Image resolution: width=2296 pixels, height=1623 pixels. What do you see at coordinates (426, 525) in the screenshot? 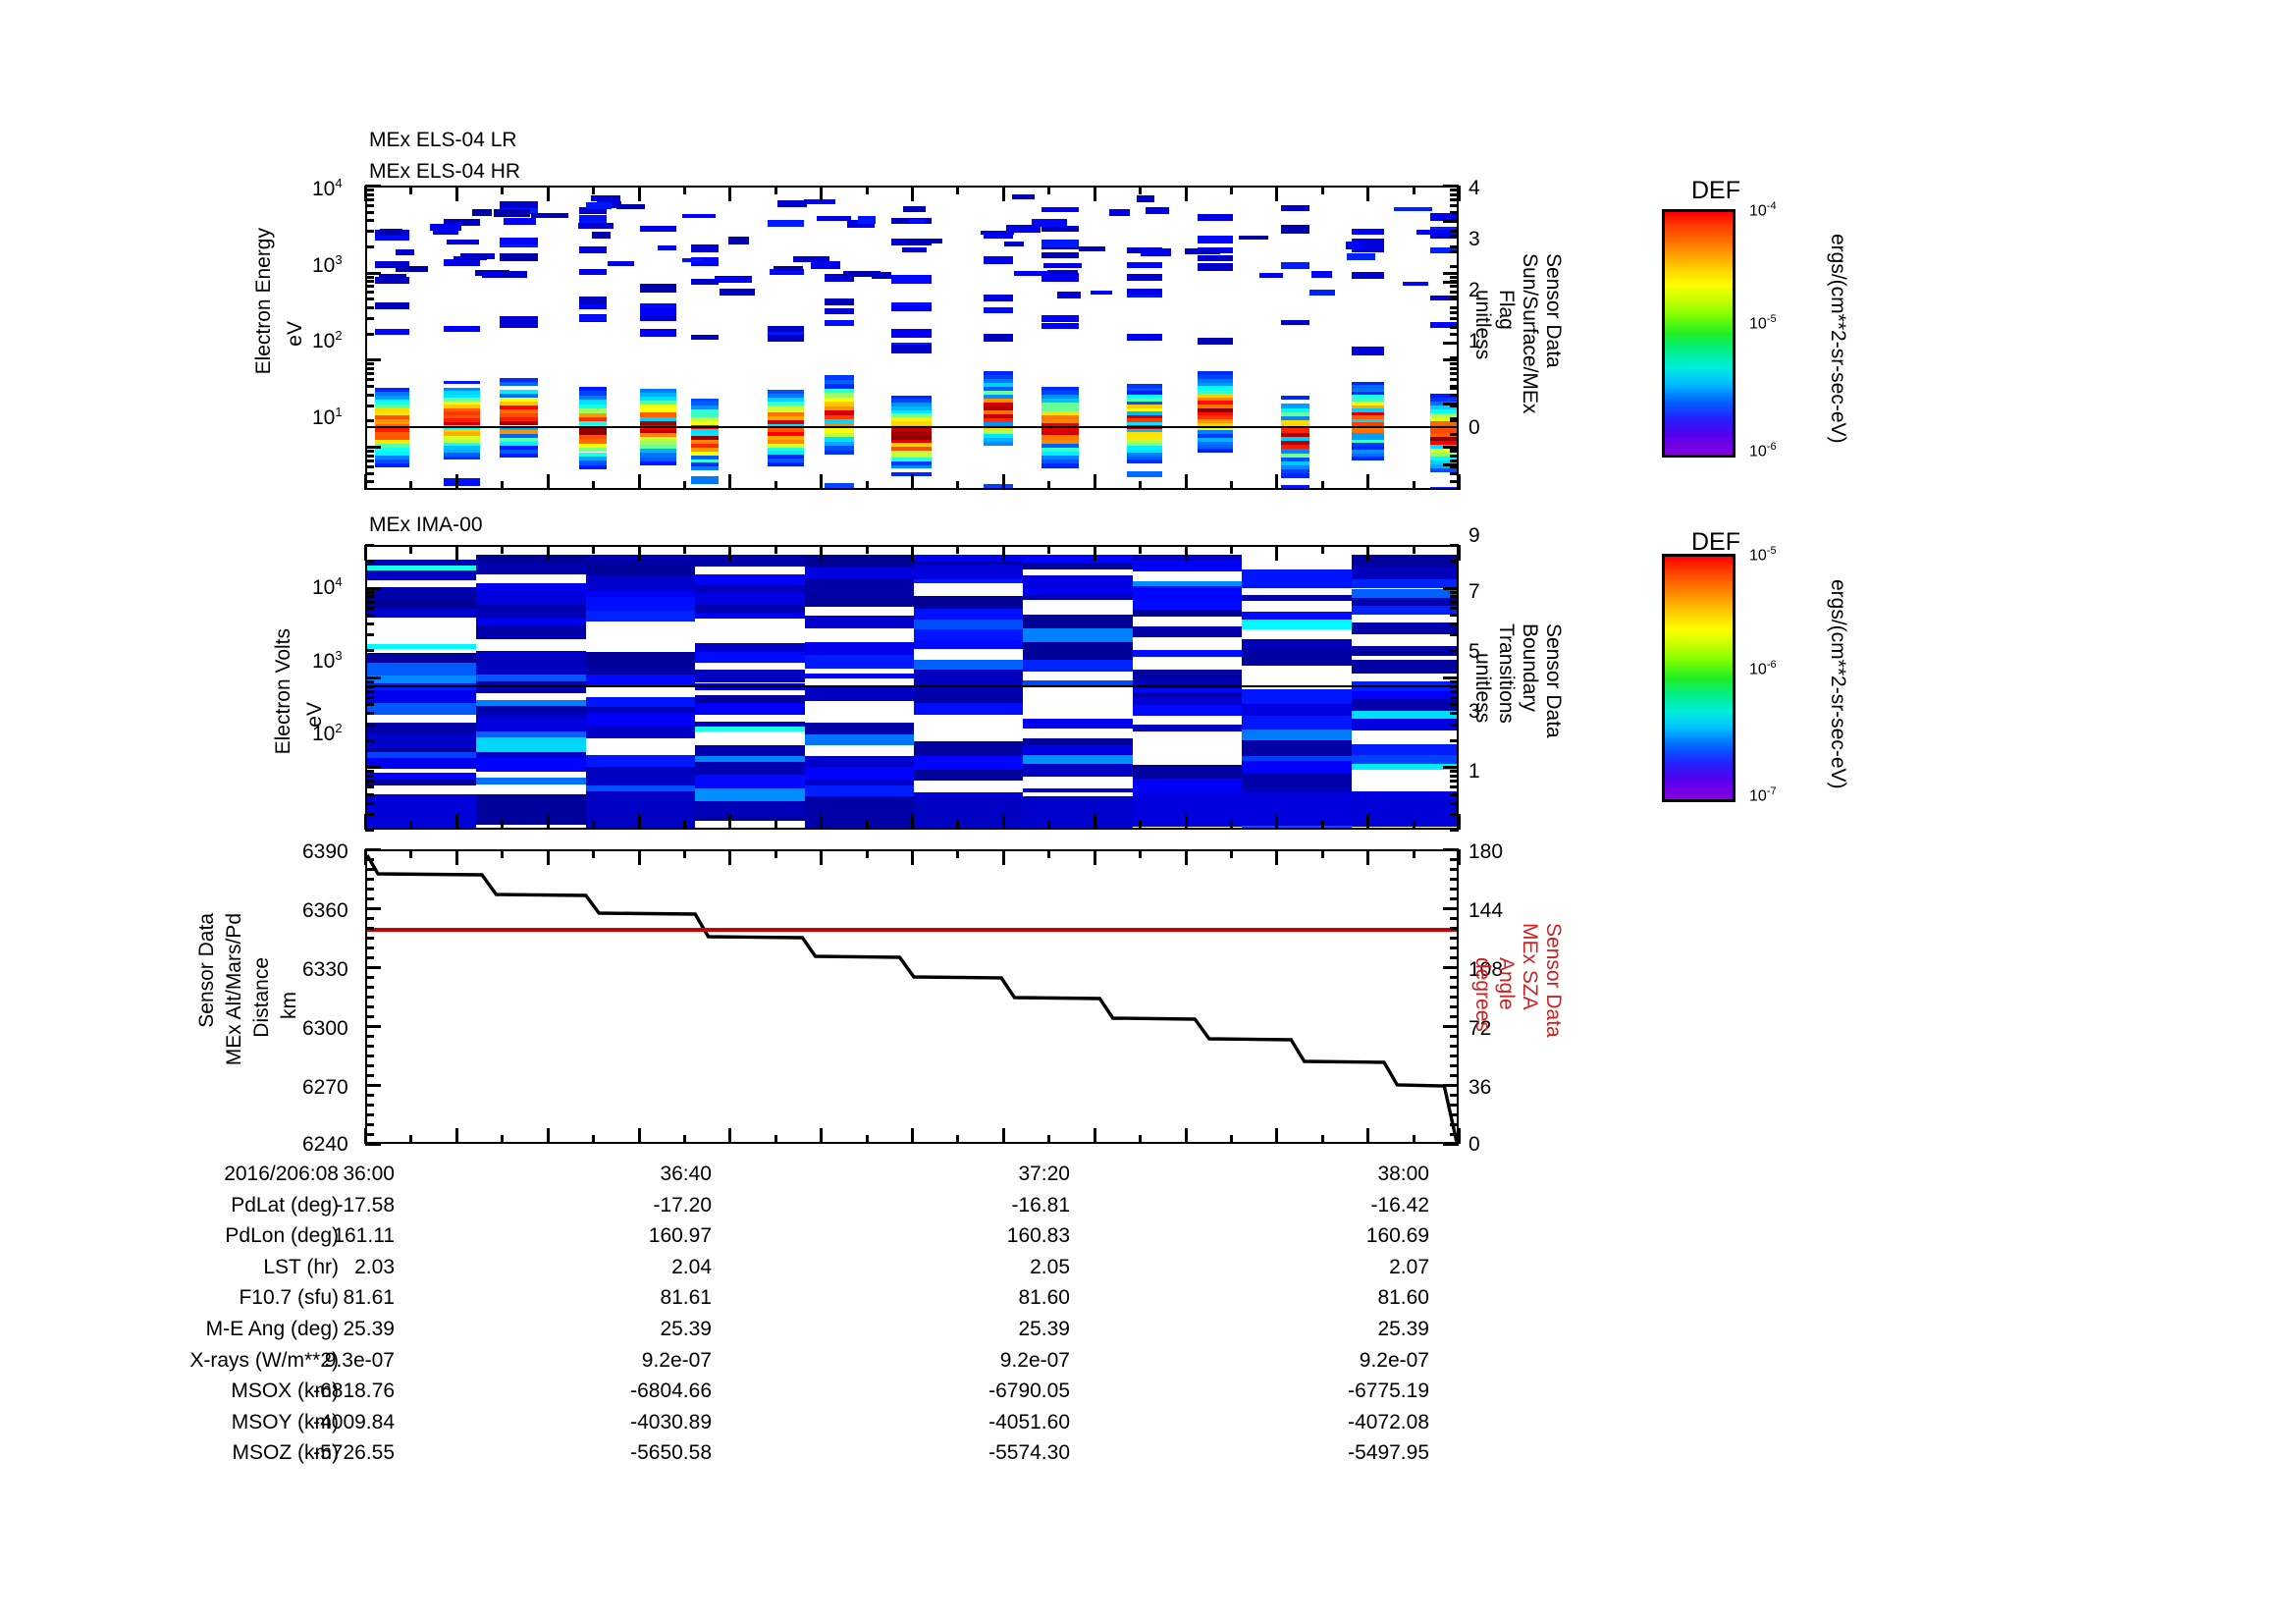
I see `panel2-label: MEx IMA-00` at bounding box center [426, 525].